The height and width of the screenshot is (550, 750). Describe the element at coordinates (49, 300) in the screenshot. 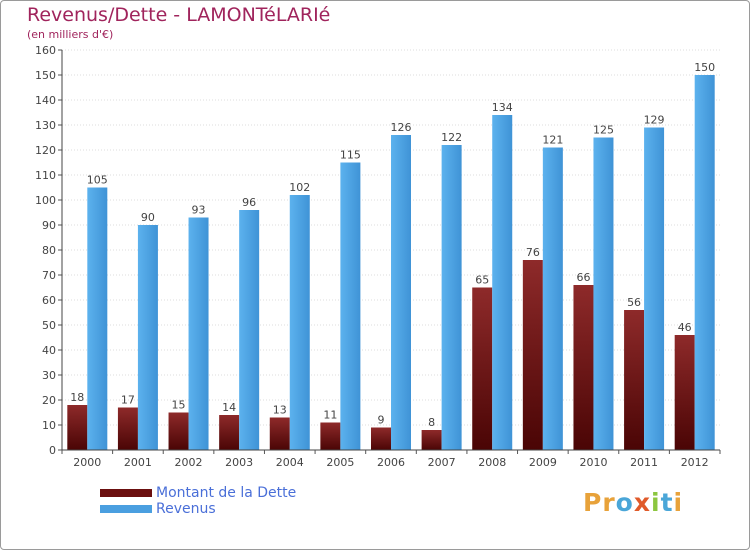

I see `y-tick-label: 60` at that location.